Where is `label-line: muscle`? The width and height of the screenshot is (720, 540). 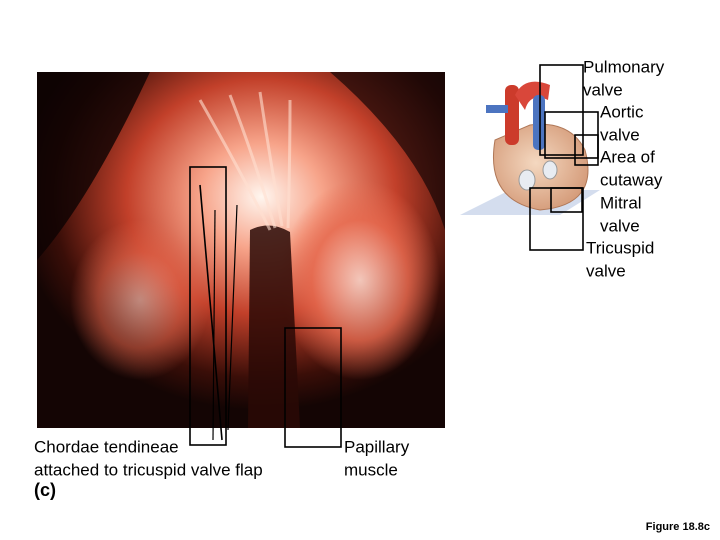
label-line: muscle is located at coordinates (371, 469).